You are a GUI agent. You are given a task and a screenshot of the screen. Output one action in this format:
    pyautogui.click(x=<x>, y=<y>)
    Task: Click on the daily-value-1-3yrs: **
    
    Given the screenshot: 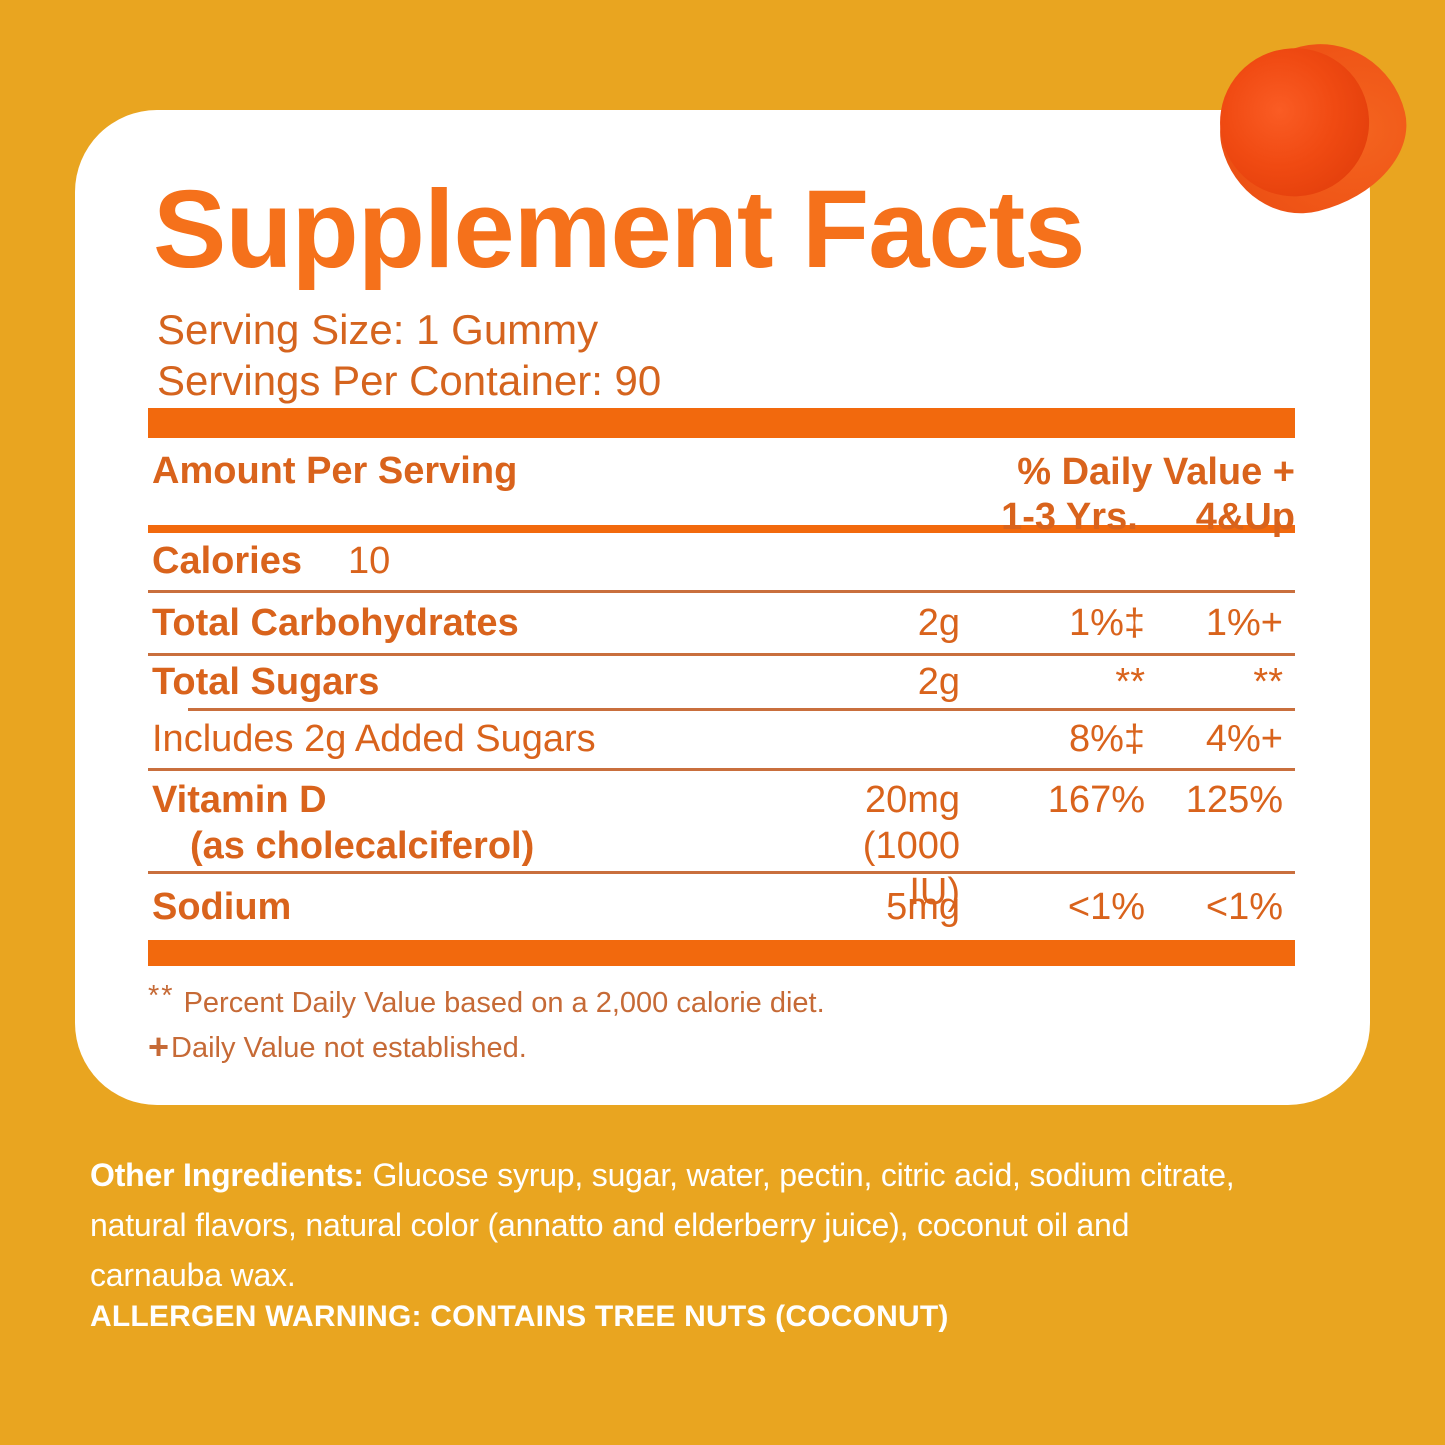 What is the action you would take?
    pyautogui.click(x=1130, y=681)
    